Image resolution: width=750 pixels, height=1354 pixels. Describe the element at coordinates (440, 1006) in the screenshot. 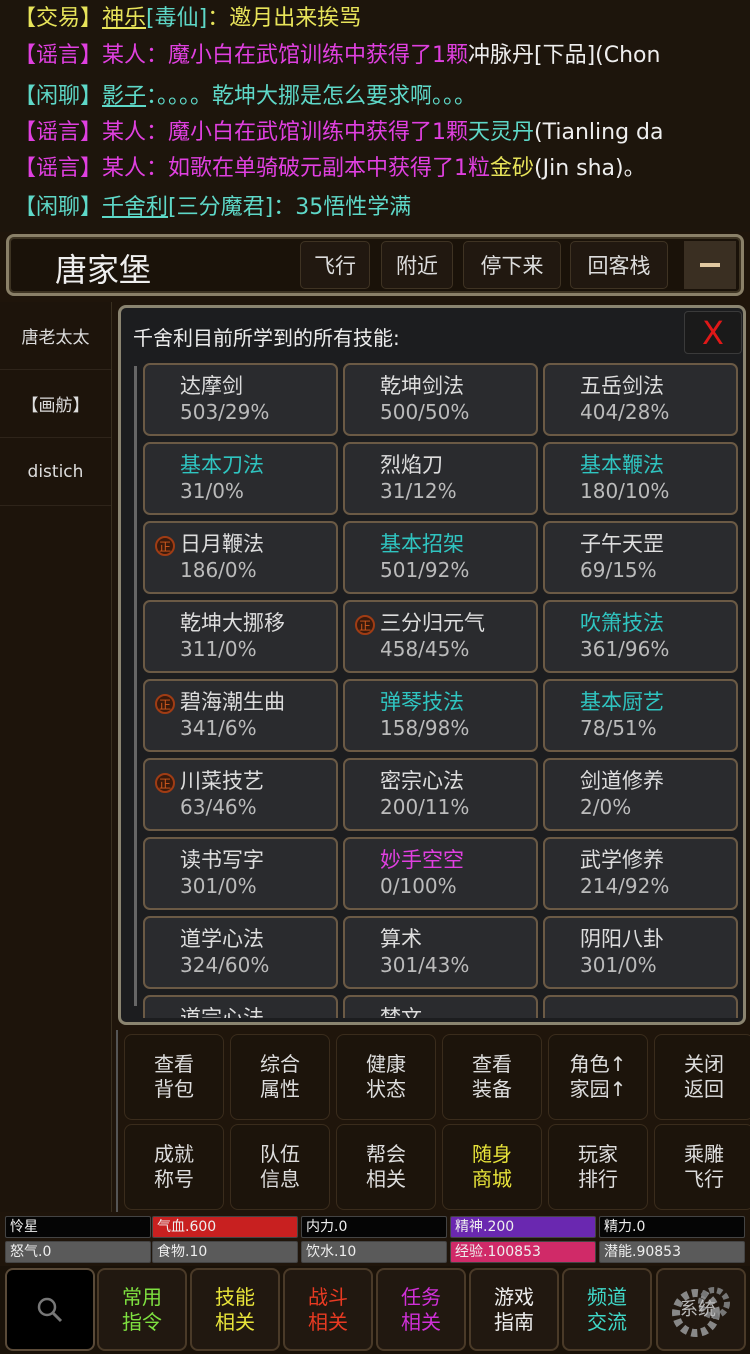

I see `skill-card: 梵文` at that location.